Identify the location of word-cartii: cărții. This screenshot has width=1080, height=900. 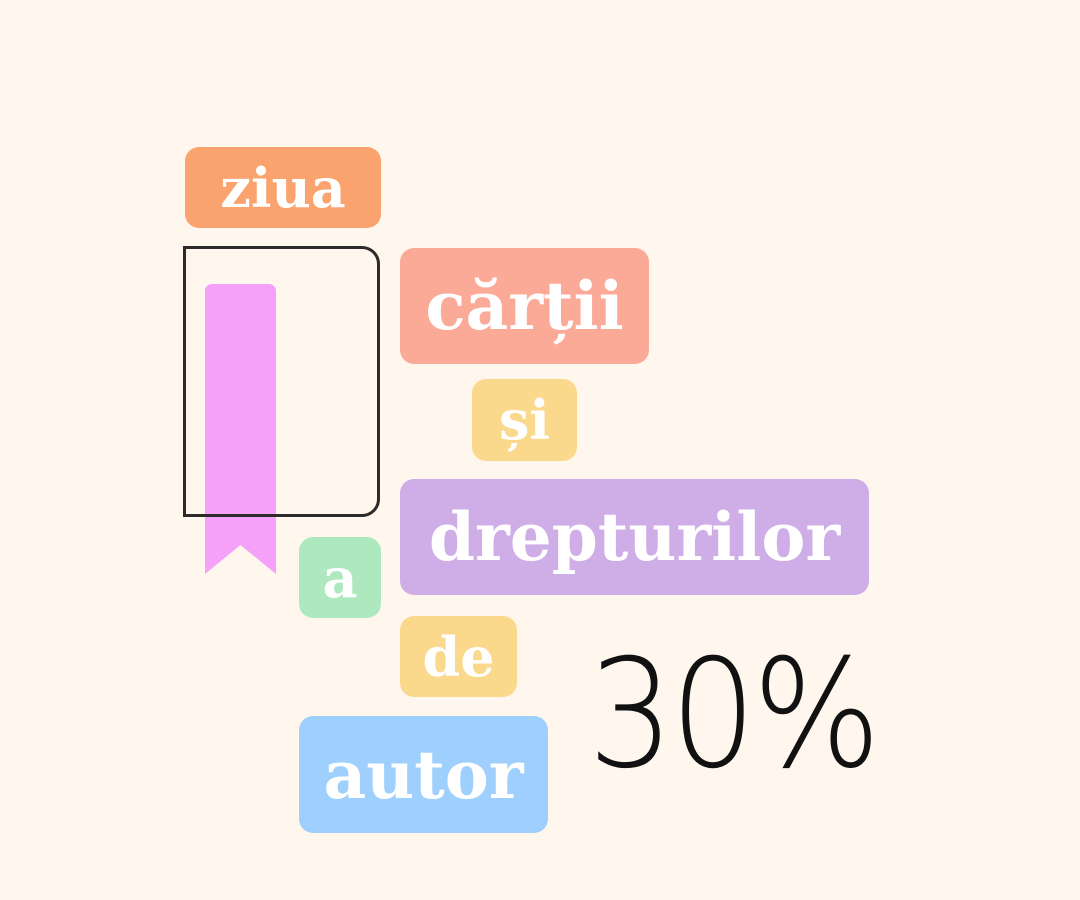
(524, 306).